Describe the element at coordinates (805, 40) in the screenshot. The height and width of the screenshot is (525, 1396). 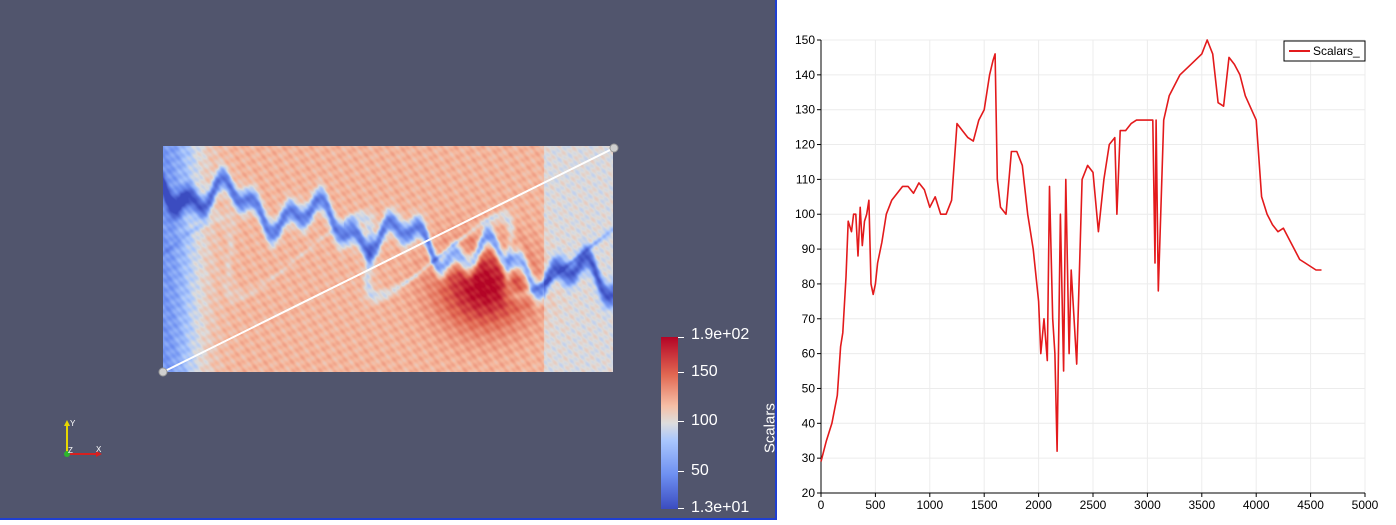
I see `y-tick-label: 150` at that location.